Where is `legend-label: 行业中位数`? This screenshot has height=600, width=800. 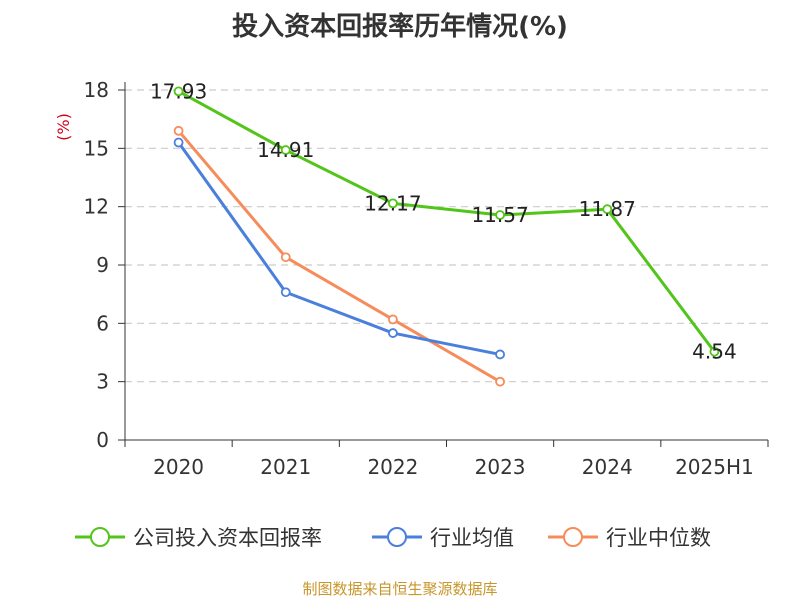 legend-label: 行业中位数 is located at coordinates (658, 538).